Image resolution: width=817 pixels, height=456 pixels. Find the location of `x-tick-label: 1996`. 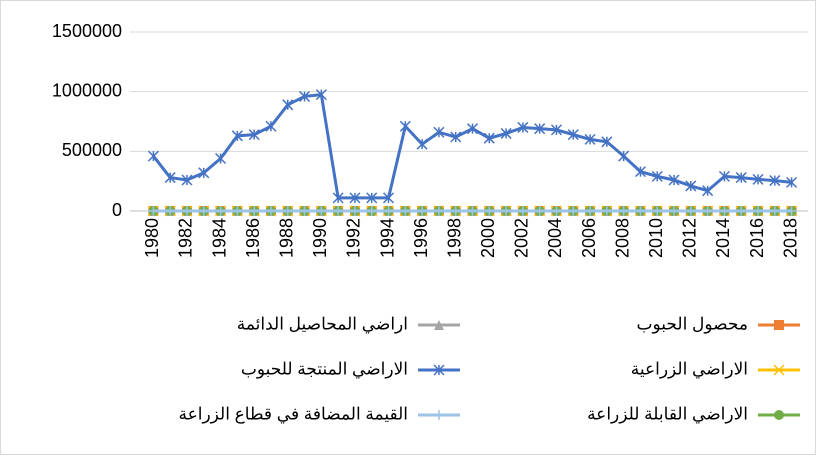

x-tick-label: 1996 is located at coordinates (421, 238).